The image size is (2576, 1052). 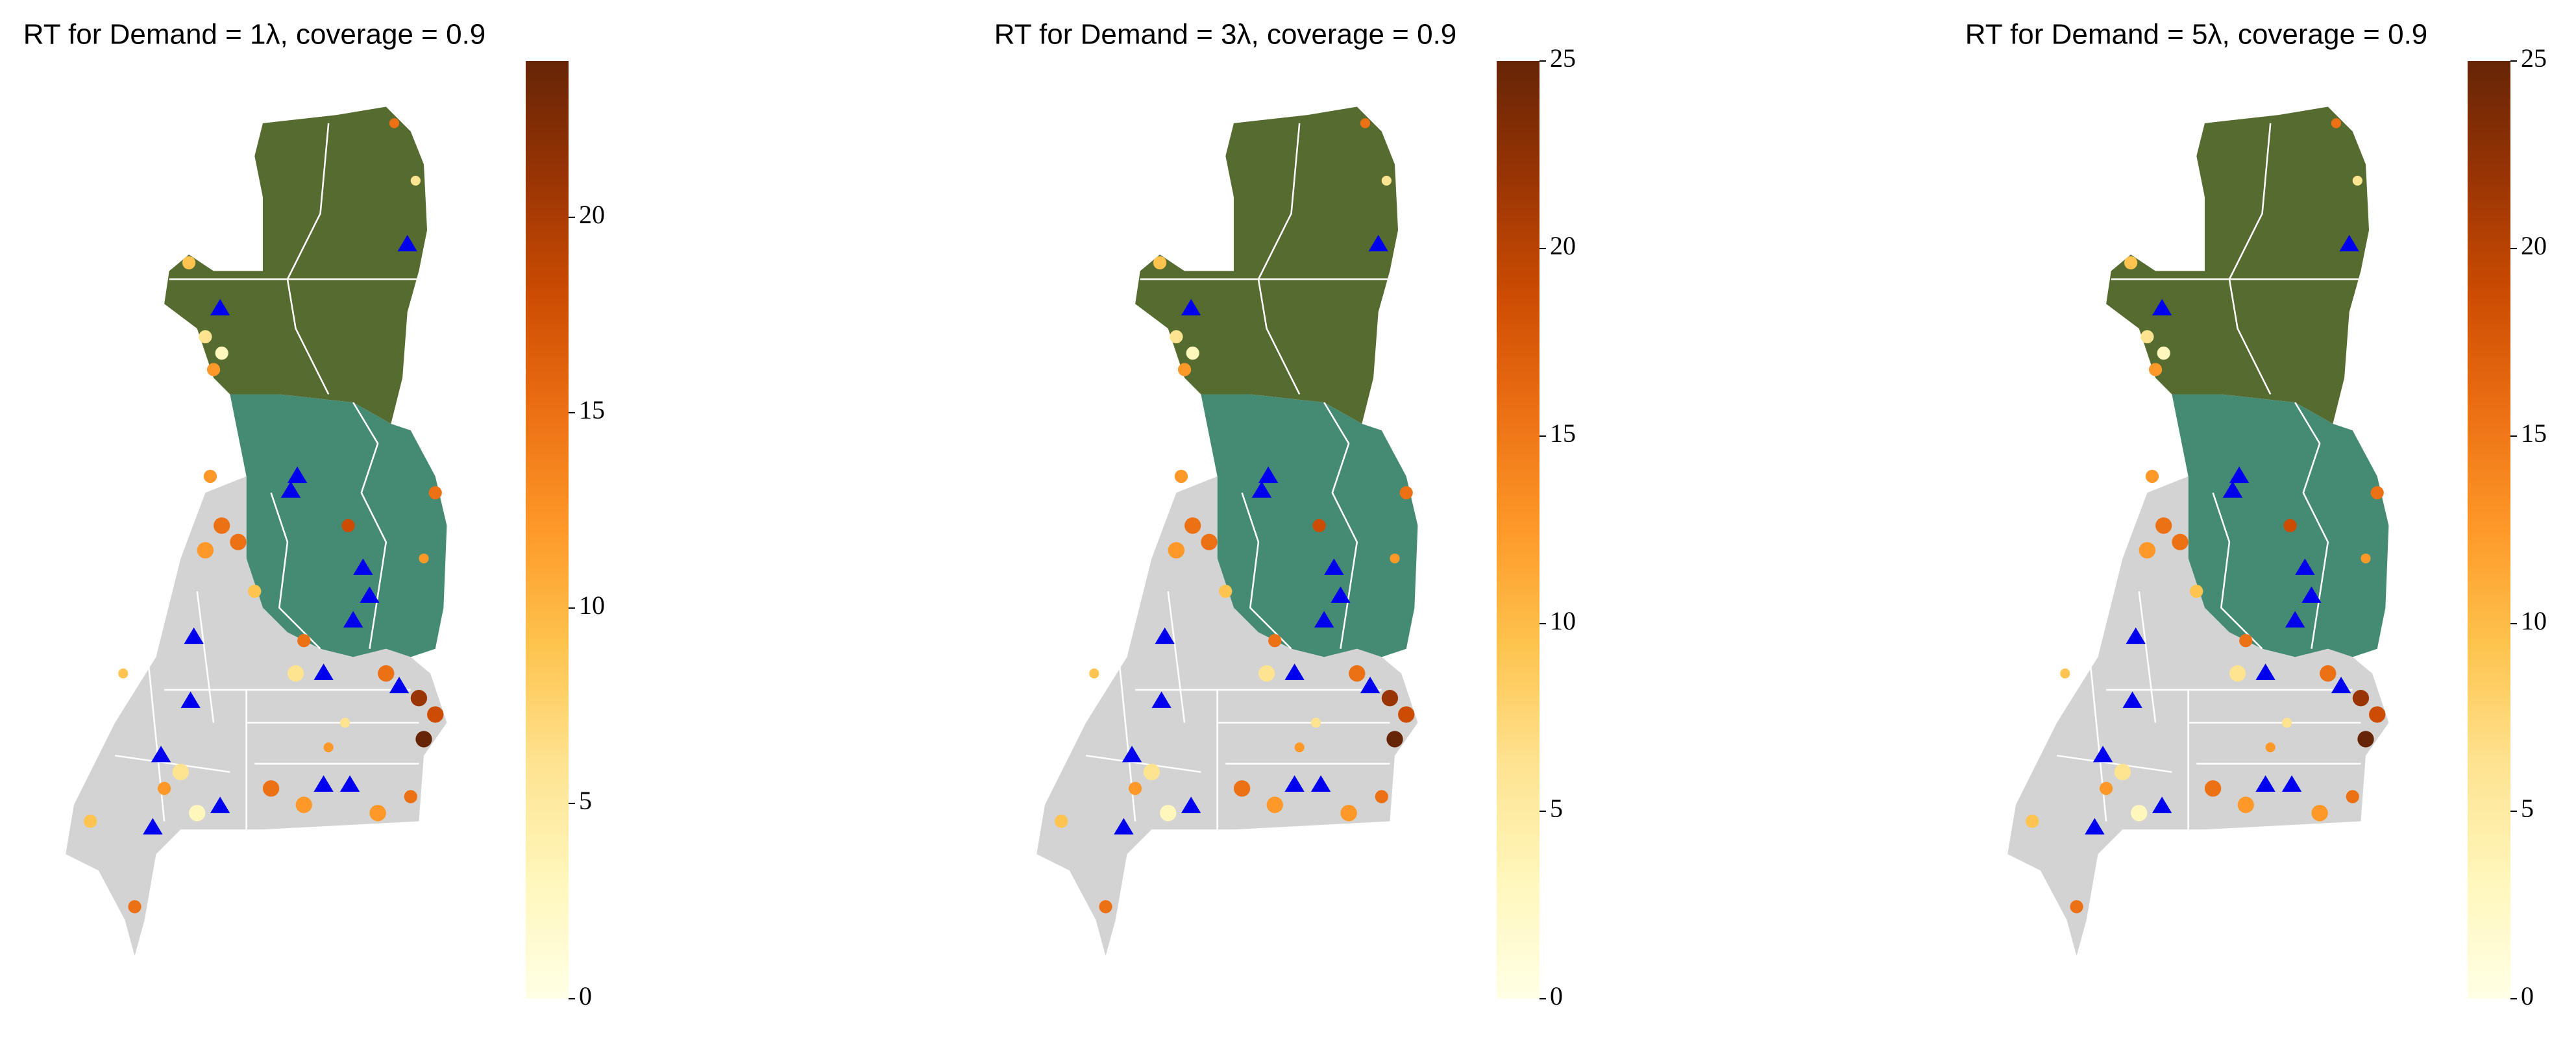 I want to click on chart-title: RT for Demand = 1λ, coverage = 0.9, so click(x=254, y=35).